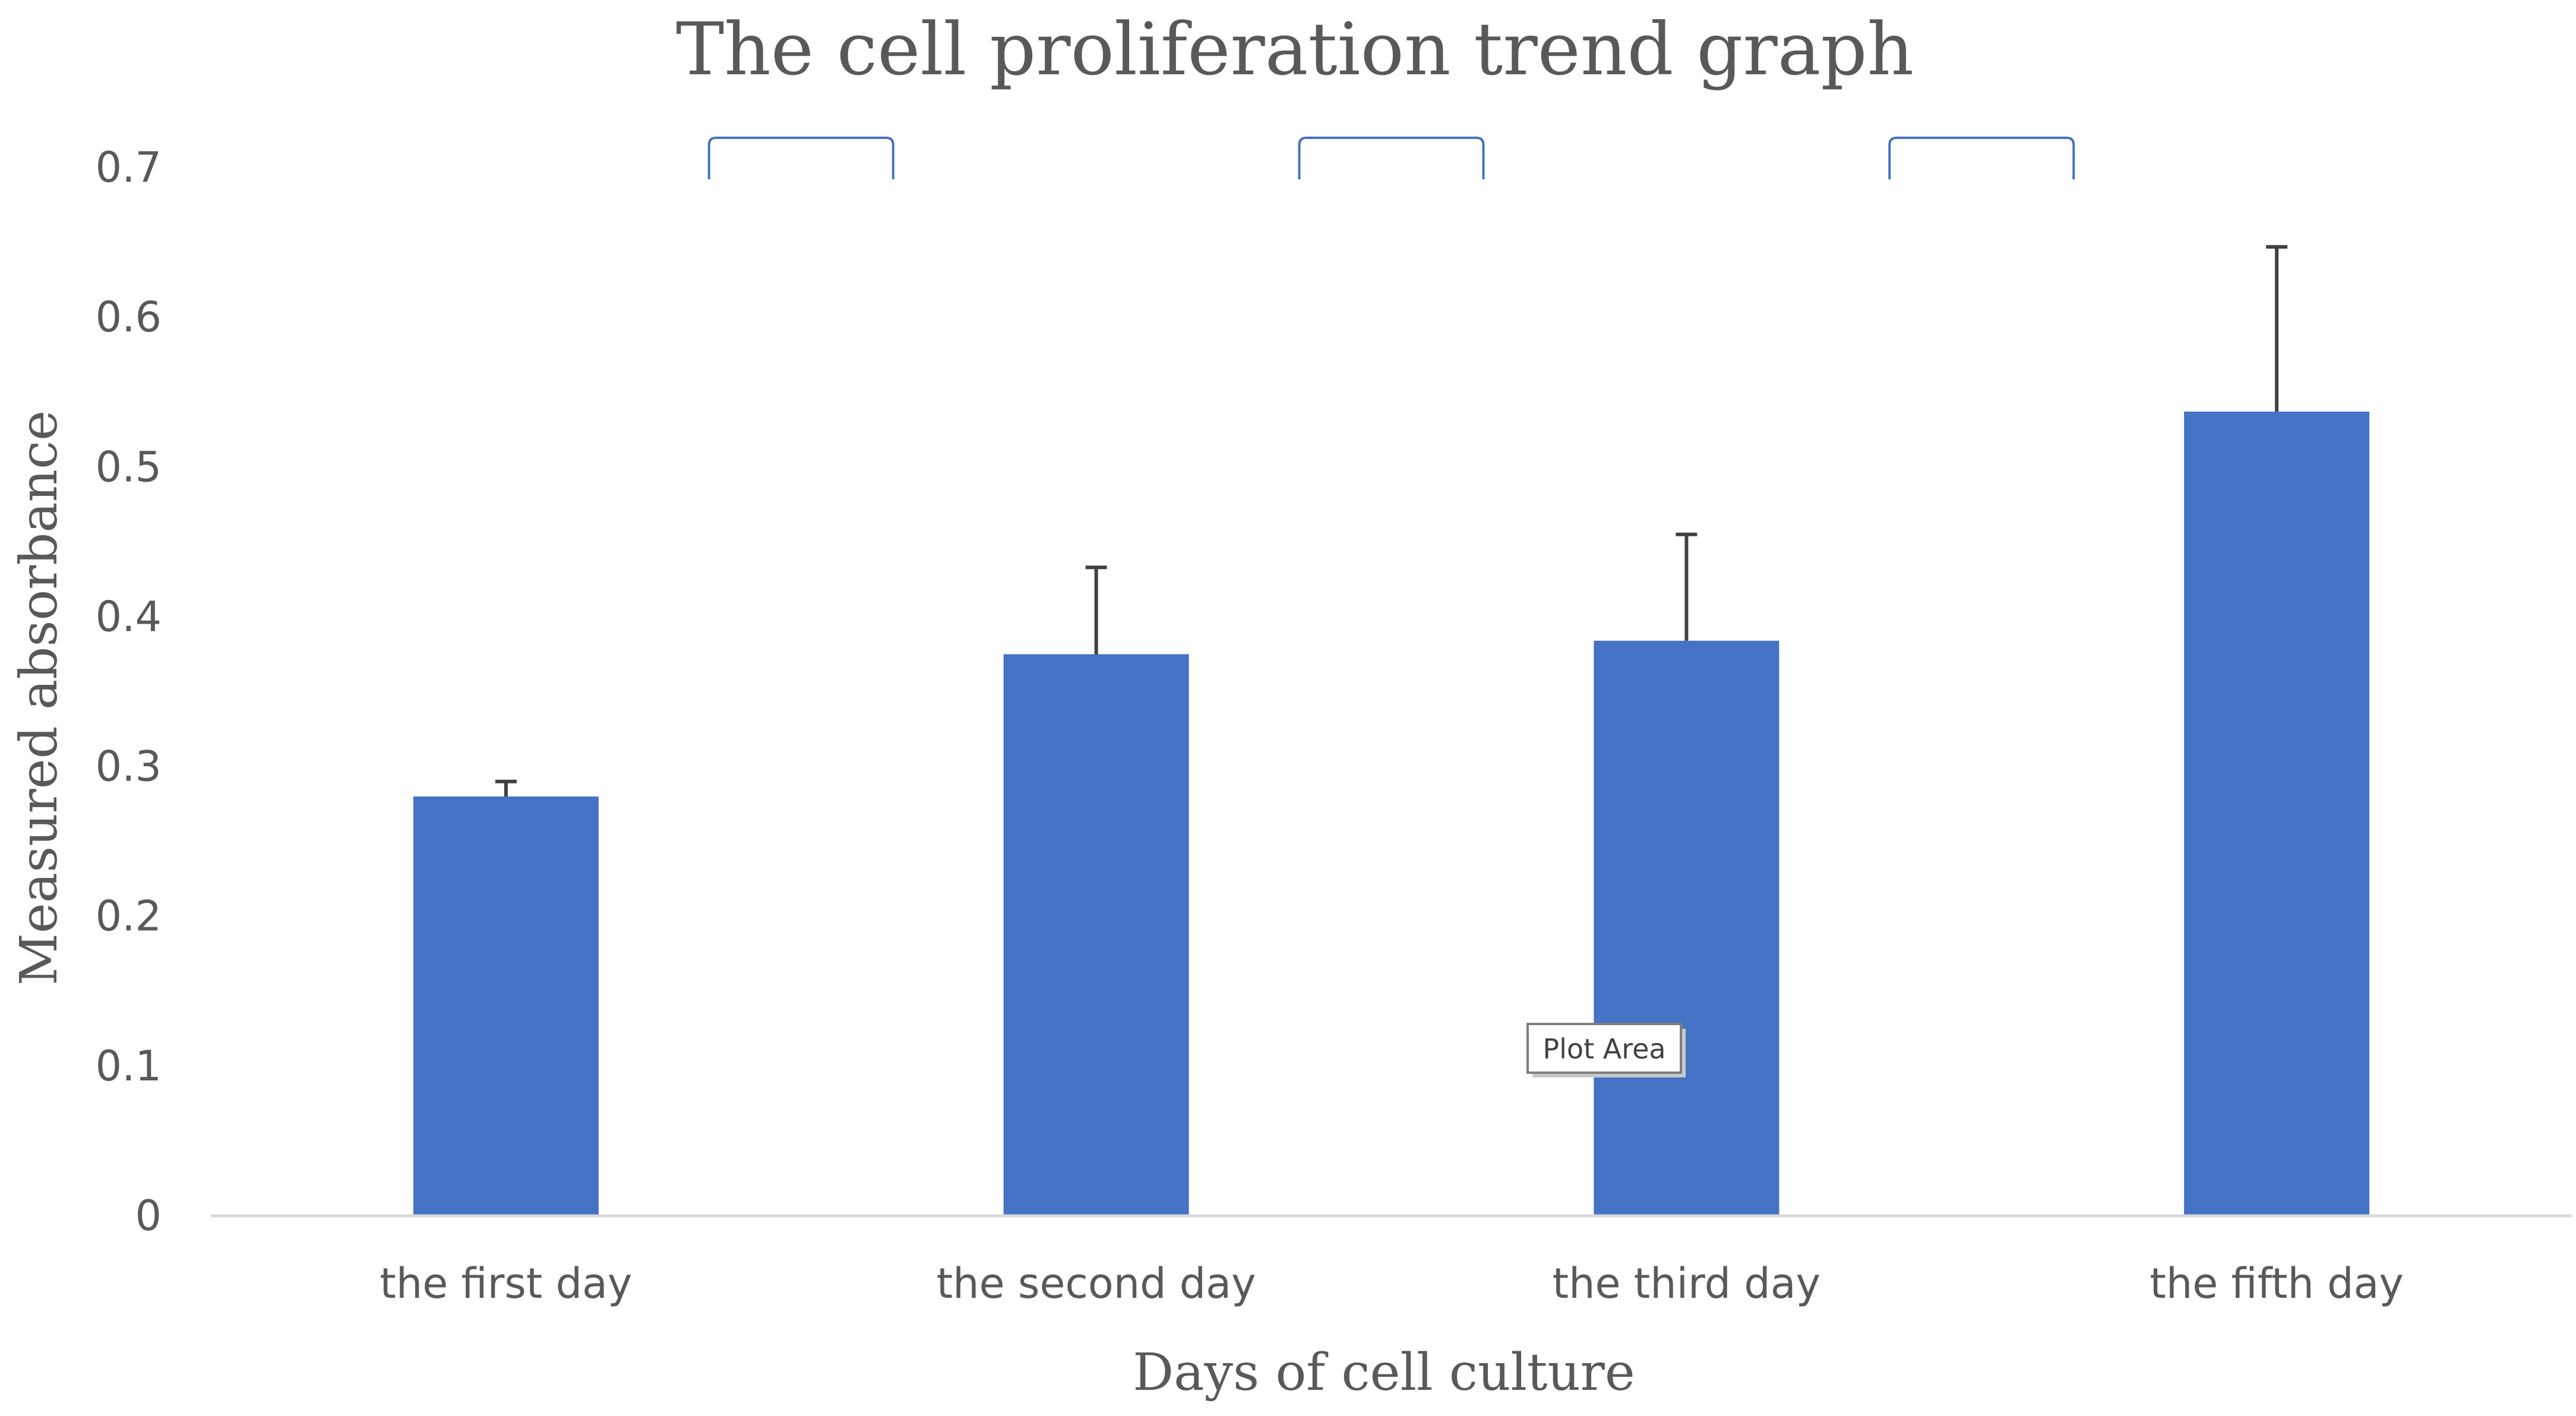 This screenshot has width=2576, height=1416. I want to click on x-tick-label: the second day, so click(1096, 1283).